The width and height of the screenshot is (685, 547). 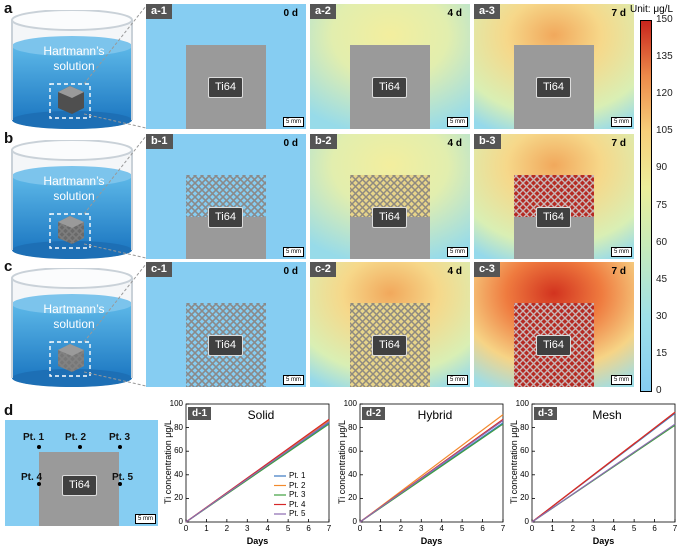 I want to click on row-label-b: b, so click(x=9, y=138).